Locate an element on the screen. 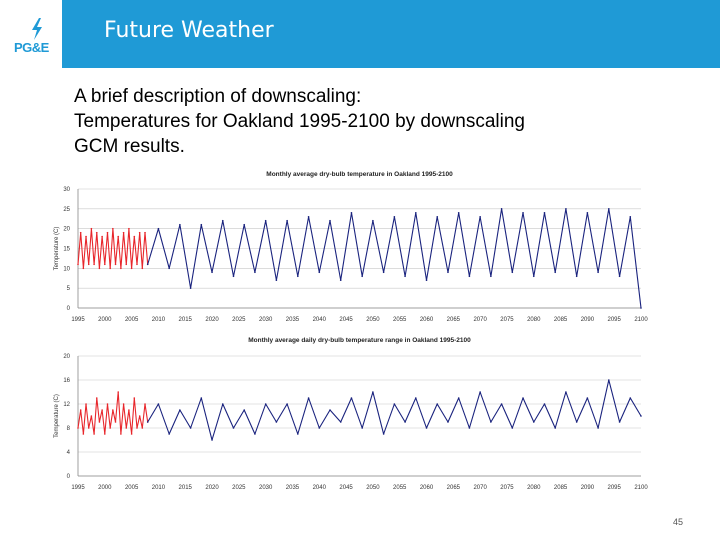 The width and height of the screenshot is (720, 540). x-tick-label: 2000 is located at coordinates (105, 320).